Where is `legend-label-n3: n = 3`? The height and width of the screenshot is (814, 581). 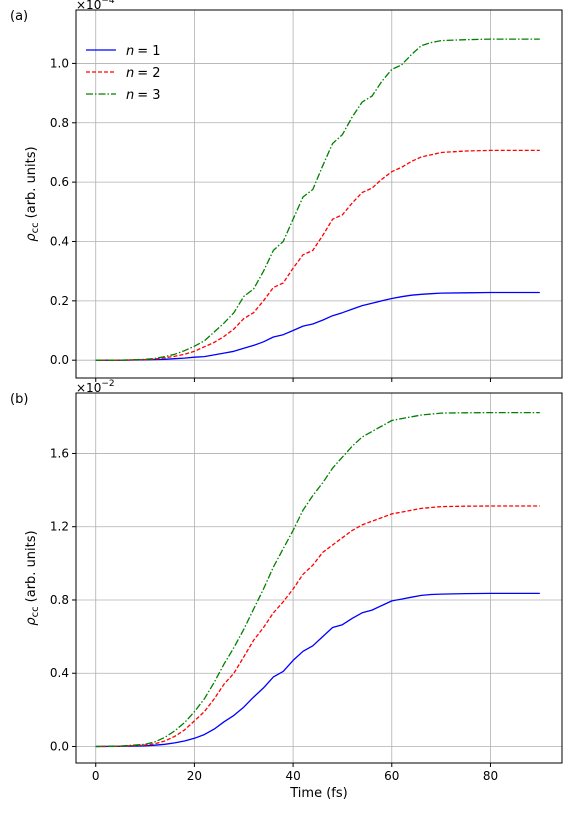 legend-label-n3: n = 3 is located at coordinates (143, 95).